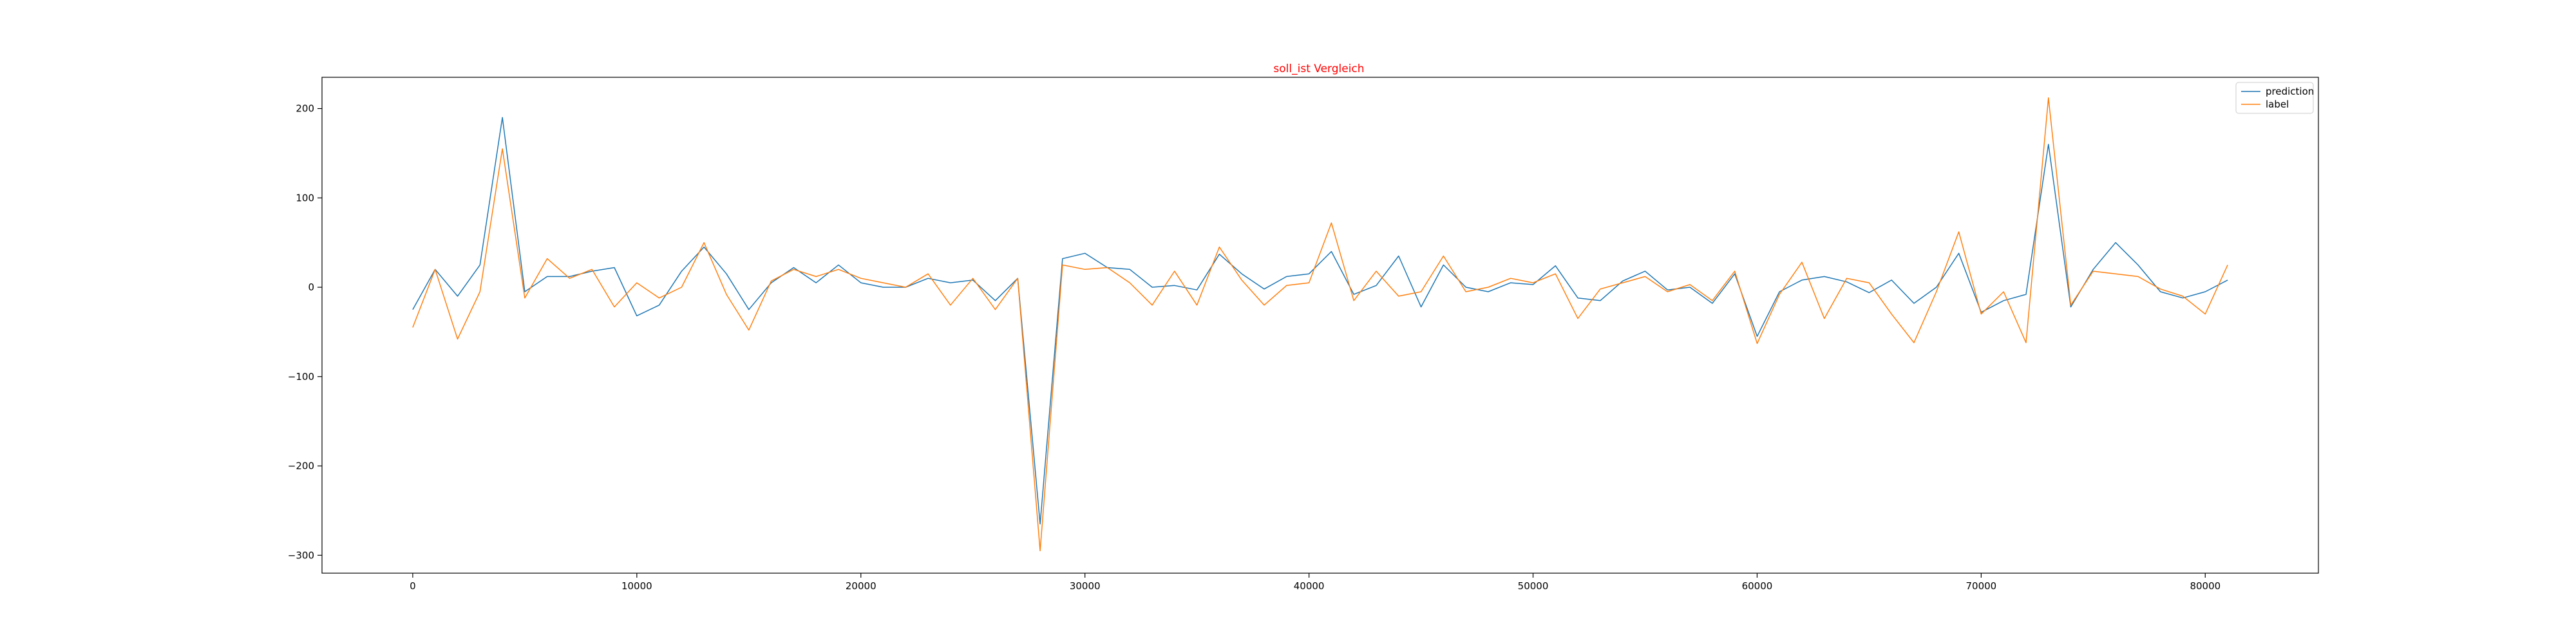 The height and width of the screenshot is (644, 2576). Describe the element at coordinates (1085, 586) in the screenshot. I see `x-tick-label: 30000` at that location.